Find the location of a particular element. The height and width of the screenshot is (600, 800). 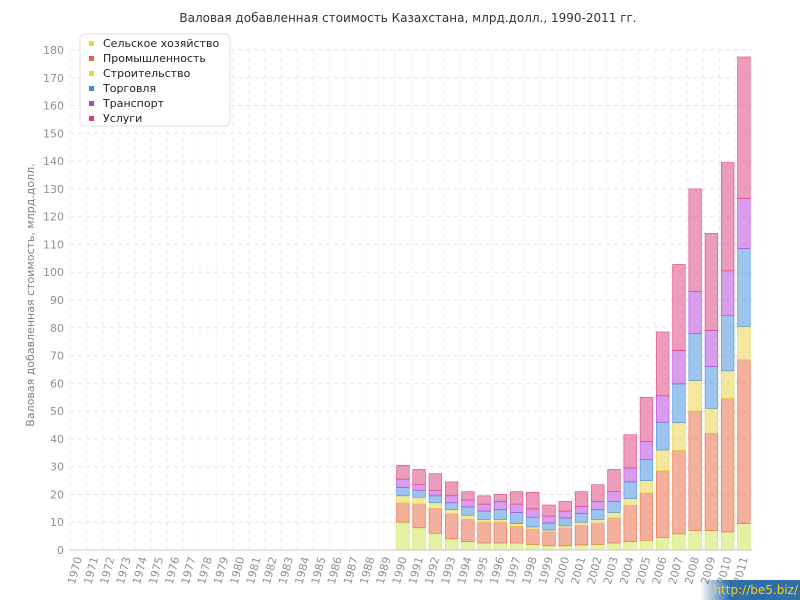

y-tick-label: 170 is located at coordinates (53, 78).